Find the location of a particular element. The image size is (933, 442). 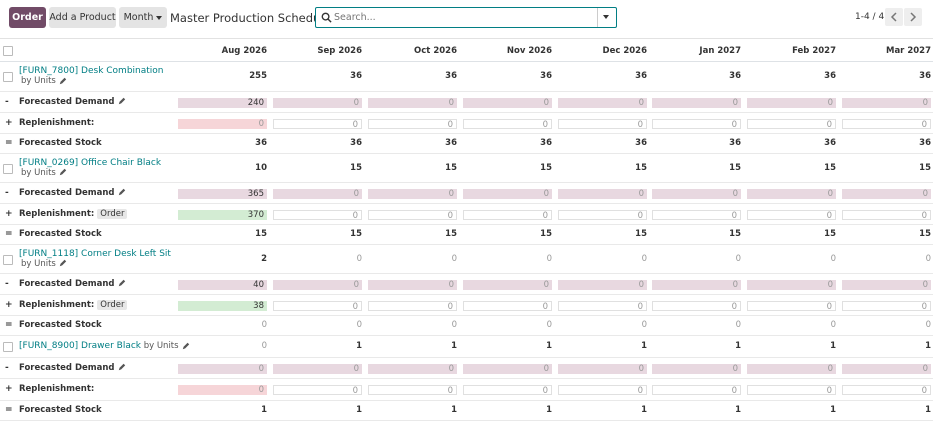

product-name-text: [FURN_8900] Drawer Black is located at coordinates (80, 346).